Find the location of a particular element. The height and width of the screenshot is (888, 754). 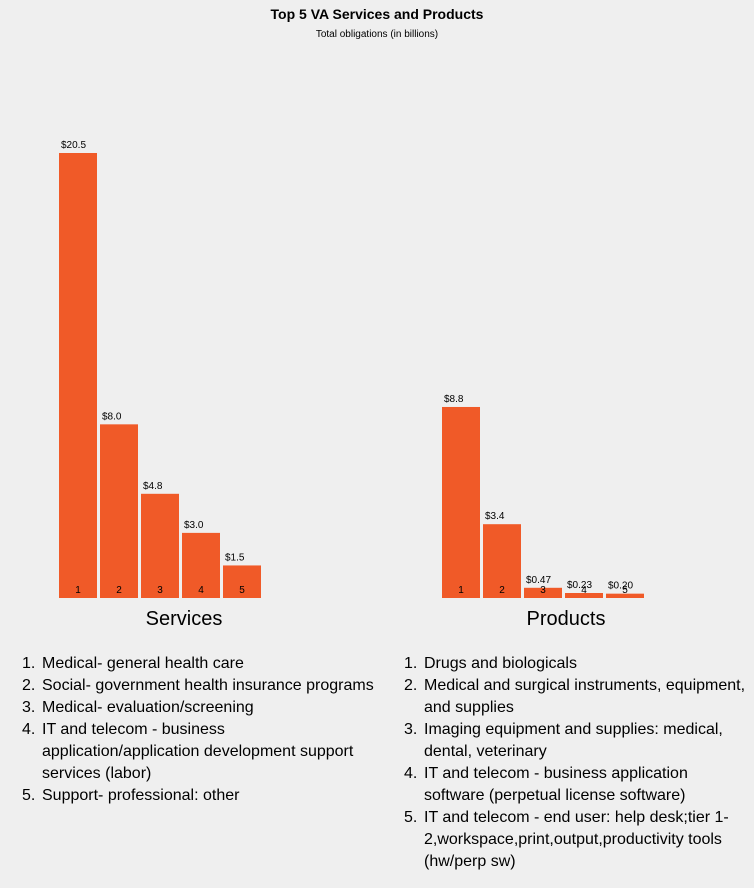

legend-text: Drugs and biologicals is located at coordinates (500, 663).